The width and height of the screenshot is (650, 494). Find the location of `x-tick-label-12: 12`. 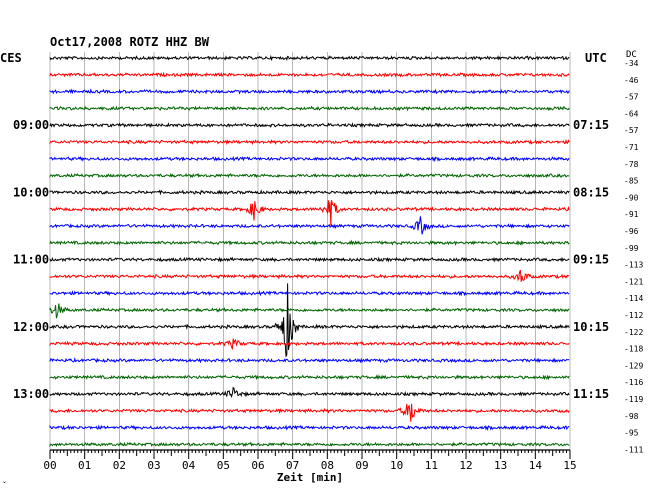

x-tick-label-12: 12 is located at coordinates (465, 465).